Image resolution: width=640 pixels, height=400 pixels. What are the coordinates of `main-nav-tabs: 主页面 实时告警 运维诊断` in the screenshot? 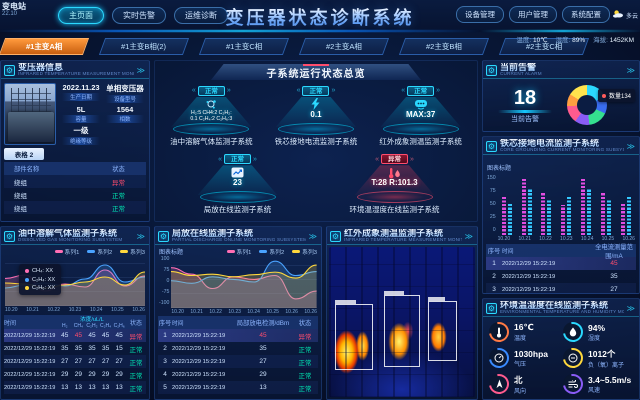 It's located at (143, 15).